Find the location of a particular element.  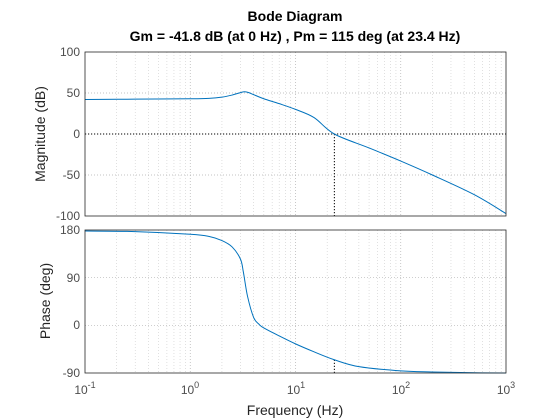

phase-axis-label: Phase (deg) is located at coordinates (45, 301).